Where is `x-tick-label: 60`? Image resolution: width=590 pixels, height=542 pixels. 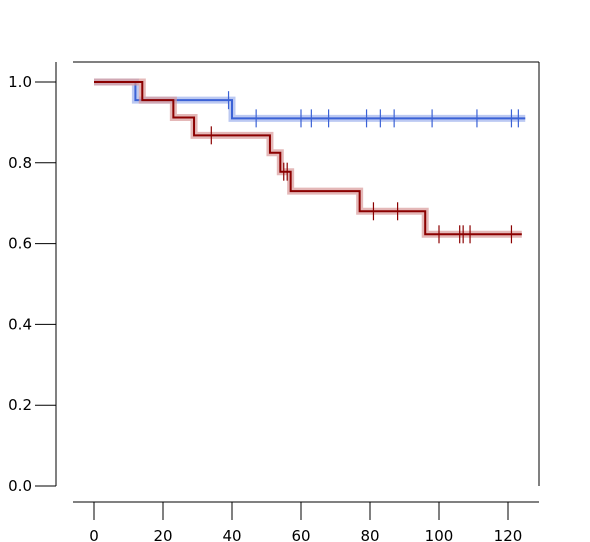
x-tick-label: 60 is located at coordinates (300, 534).